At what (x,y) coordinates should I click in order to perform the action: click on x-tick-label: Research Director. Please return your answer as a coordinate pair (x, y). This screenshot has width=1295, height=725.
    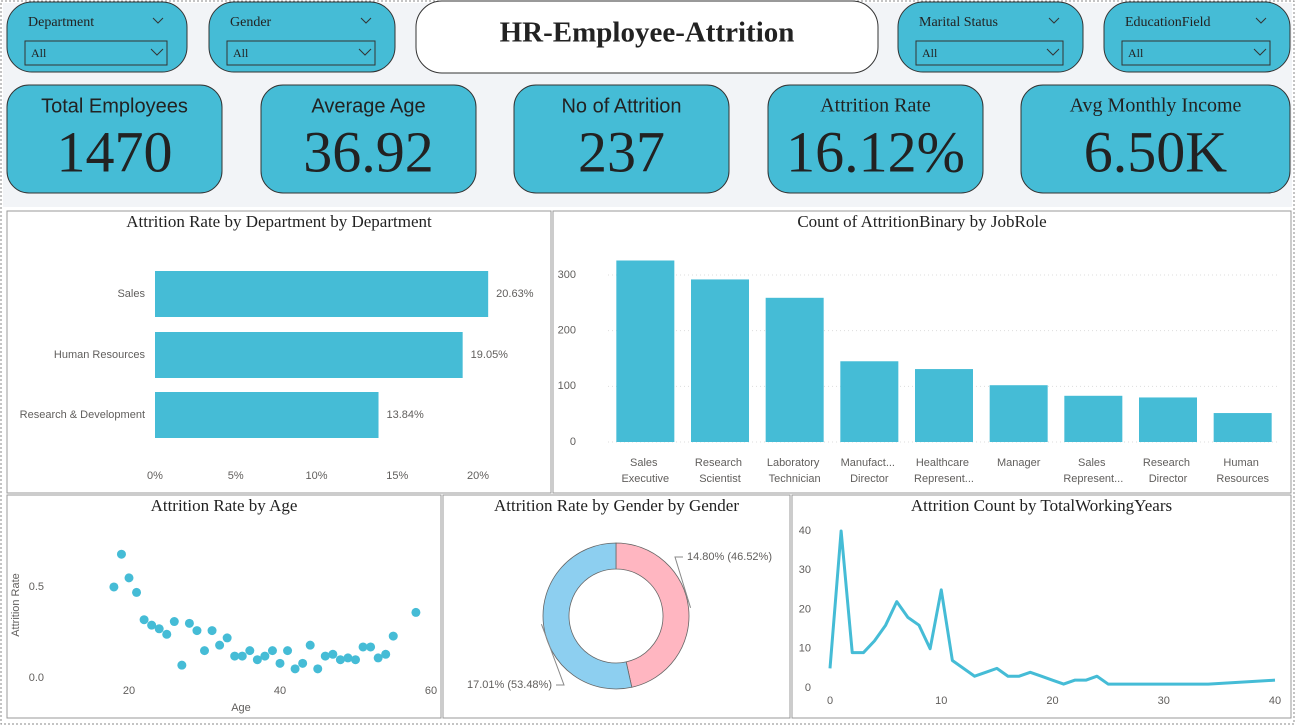
    Looking at the image, I should click on (1168, 471).